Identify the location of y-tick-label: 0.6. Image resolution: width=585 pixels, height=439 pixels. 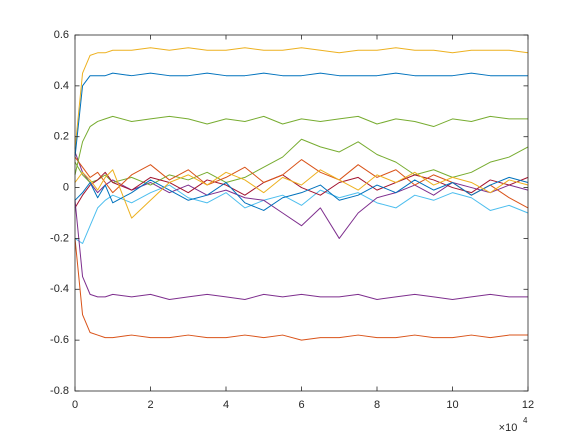
(61, 35).